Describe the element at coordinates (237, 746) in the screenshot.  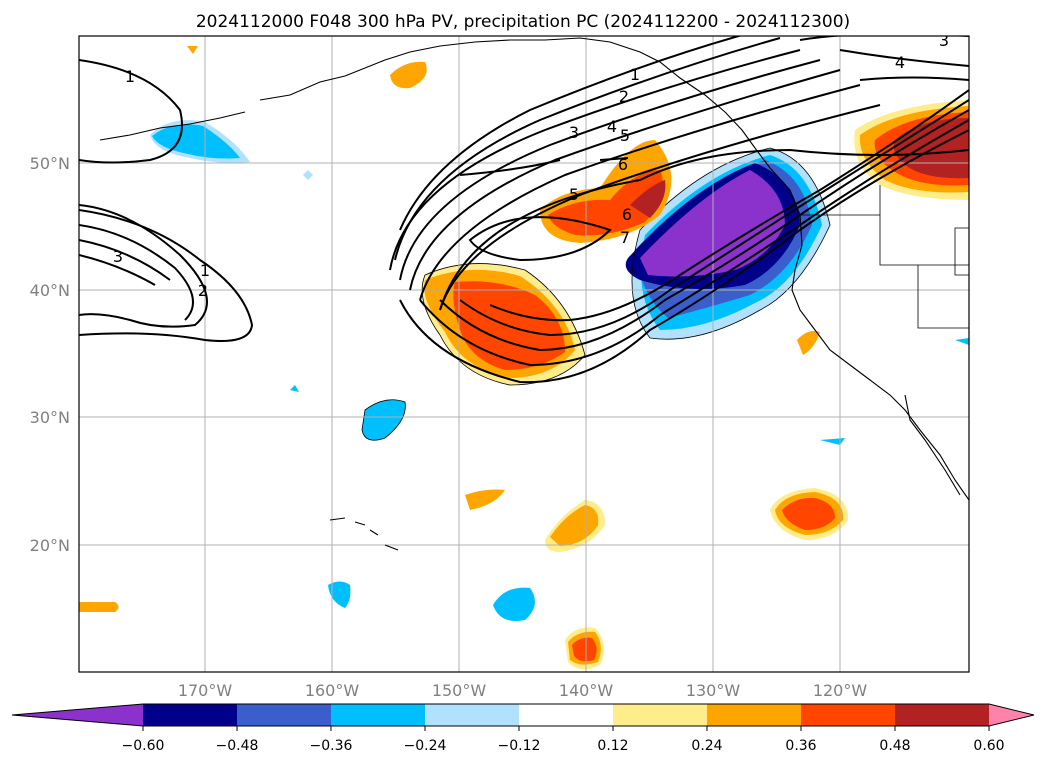
I see `colorbar-tick-label: −0.48` at that location.